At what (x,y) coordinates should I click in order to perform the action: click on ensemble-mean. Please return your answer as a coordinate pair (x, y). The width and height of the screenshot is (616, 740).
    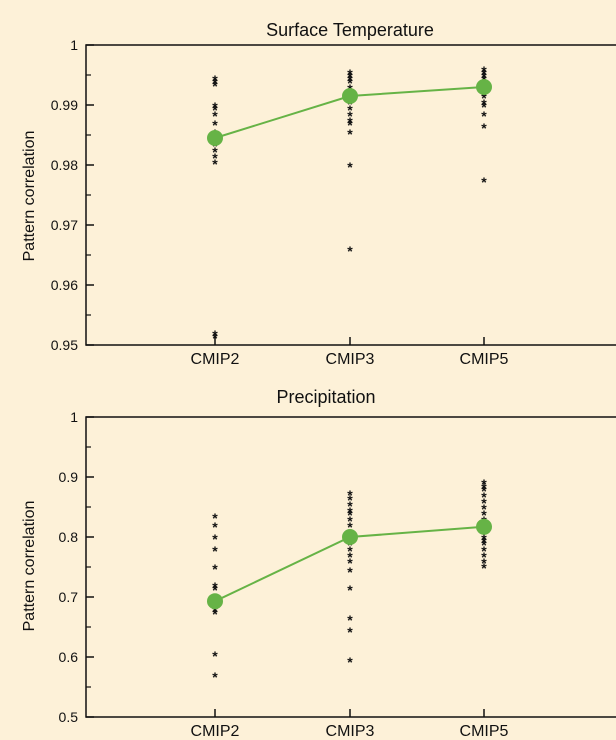
    Looking at the image, I should click on (349, 564).